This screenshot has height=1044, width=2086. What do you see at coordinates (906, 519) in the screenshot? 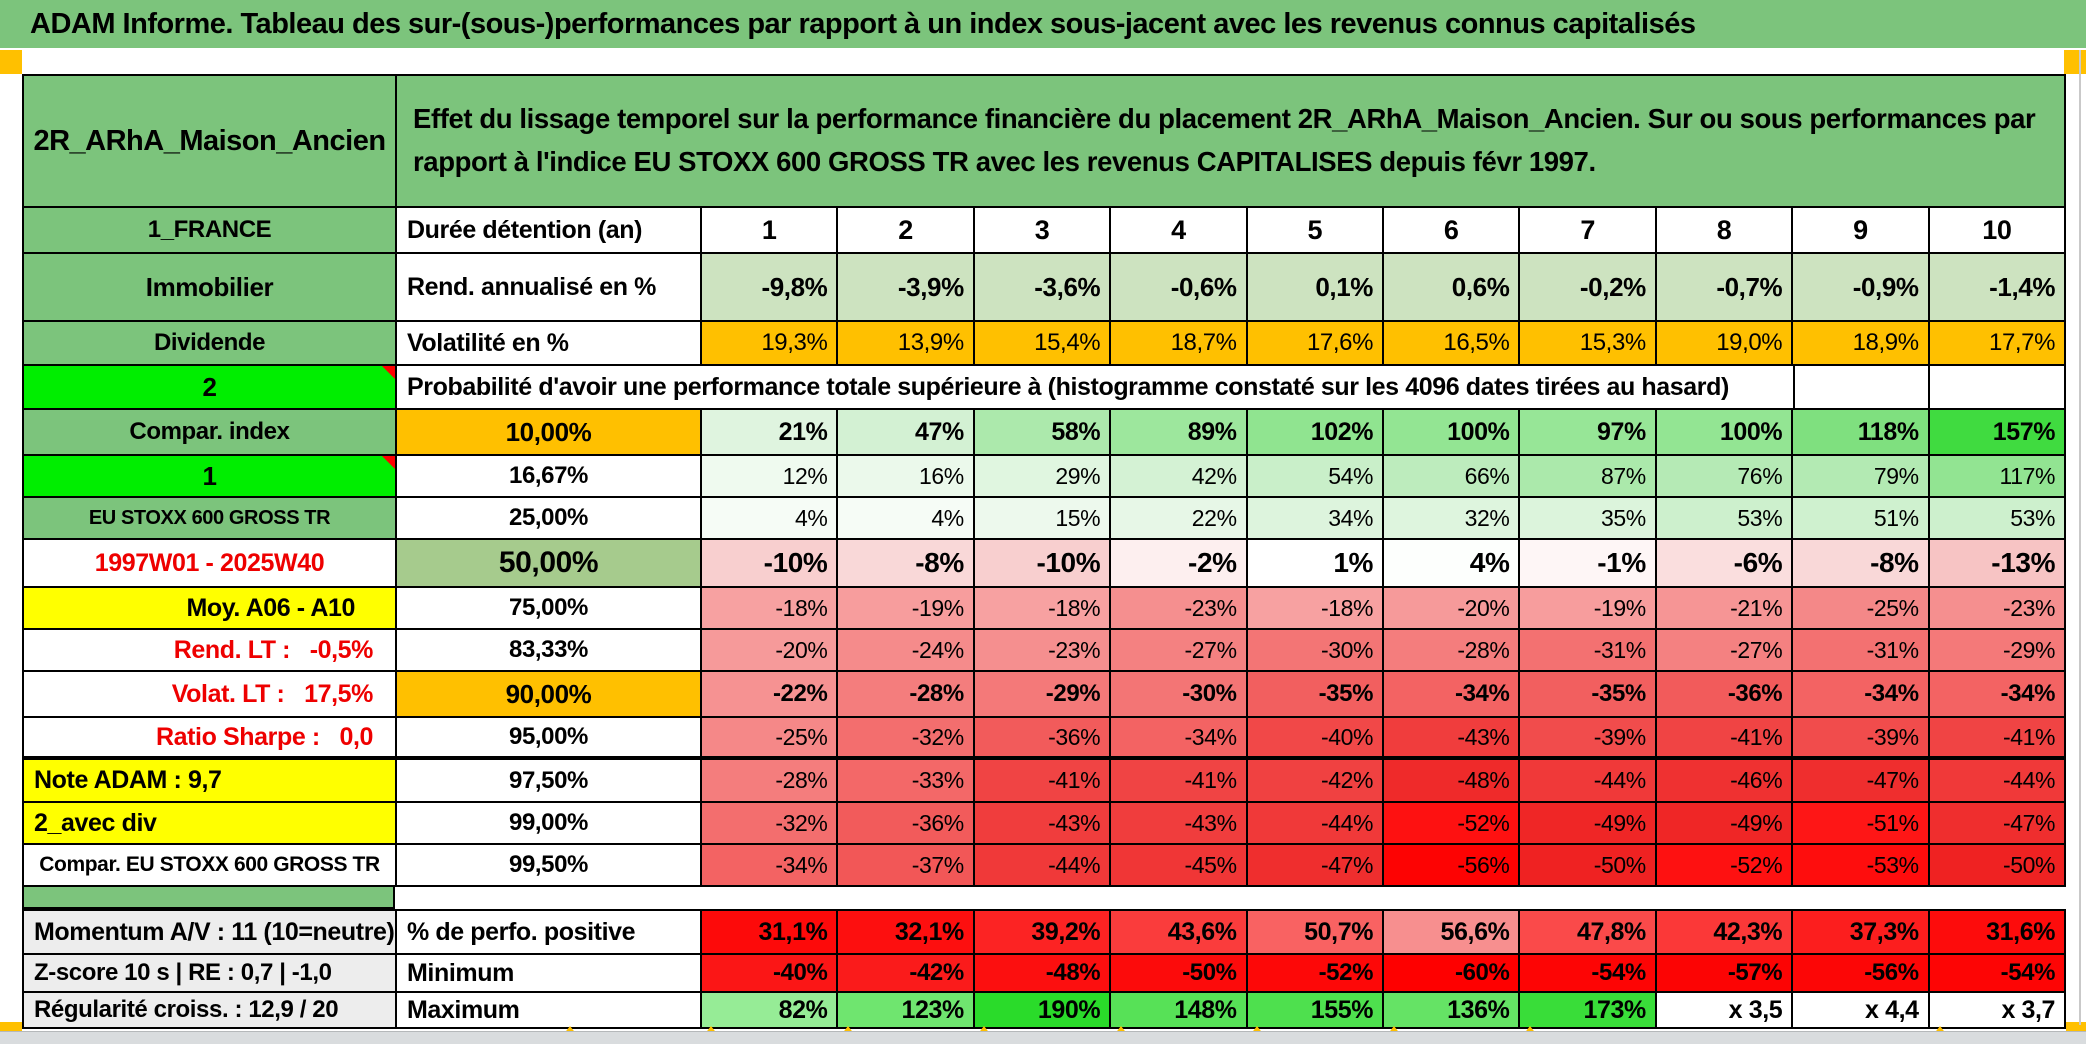
I see `data-cell: 4%` at bounding box center [906, 519].